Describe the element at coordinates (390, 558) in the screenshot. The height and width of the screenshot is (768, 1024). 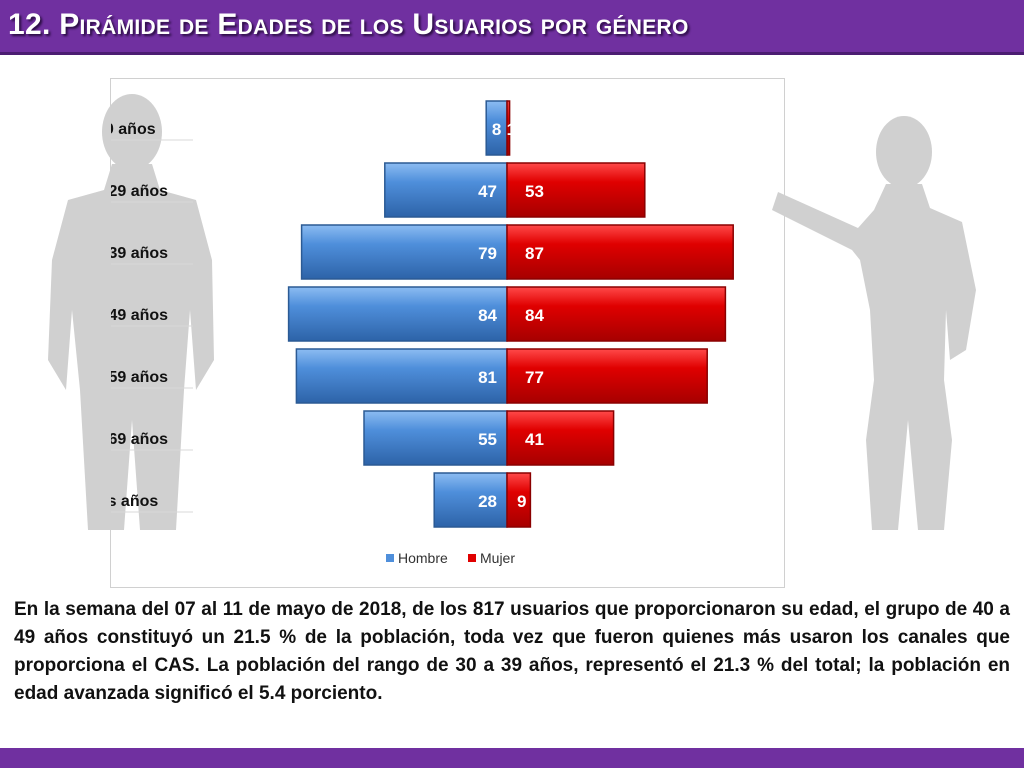
I see `legend-swatch-hombre` at that location.